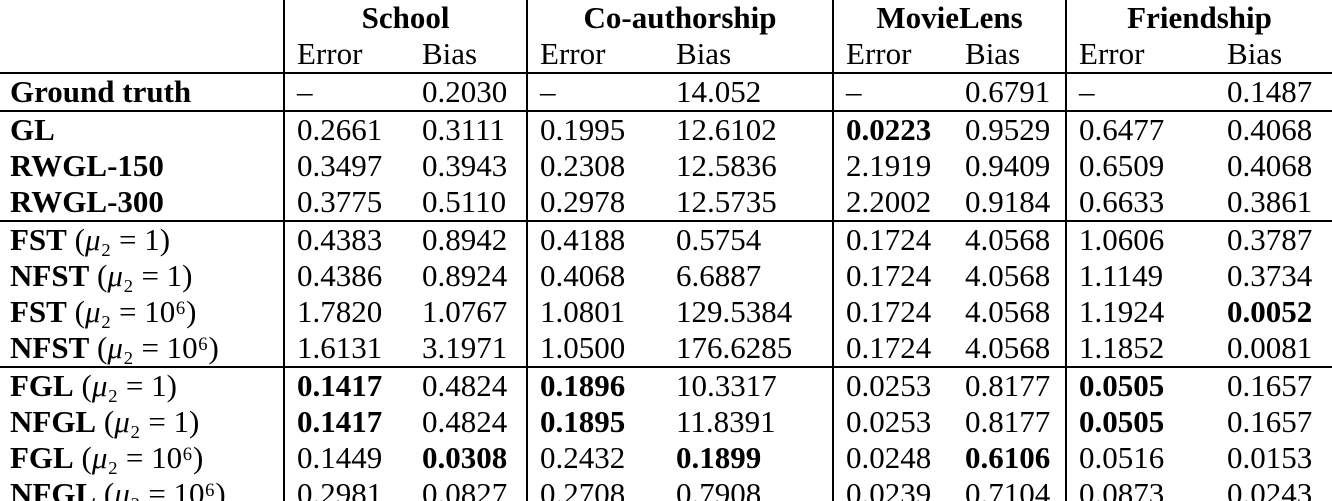 This screenshot has width=1332, height=501. I want to click on error-value-cell: 0.1724, so click(898, 276).